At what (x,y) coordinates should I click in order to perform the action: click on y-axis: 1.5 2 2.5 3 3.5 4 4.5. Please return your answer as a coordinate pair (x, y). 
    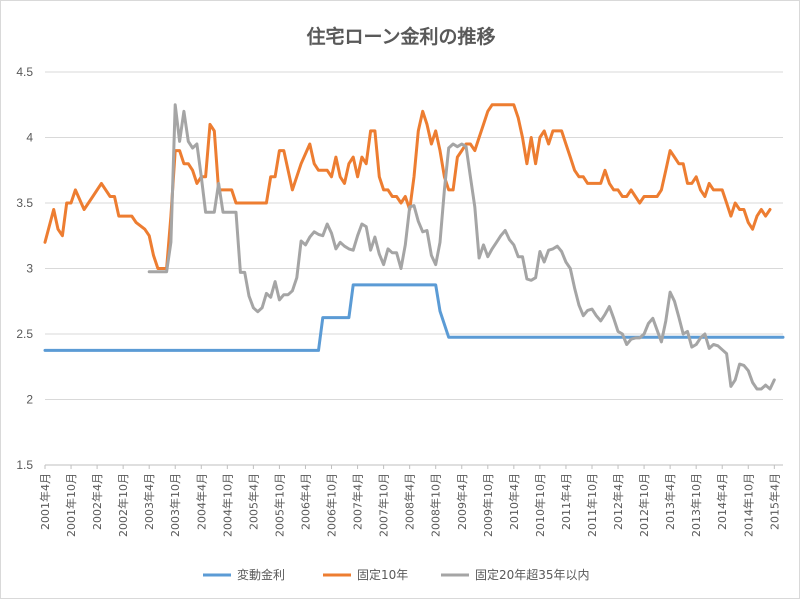
    Looking at the image, I should click on (24, 268).